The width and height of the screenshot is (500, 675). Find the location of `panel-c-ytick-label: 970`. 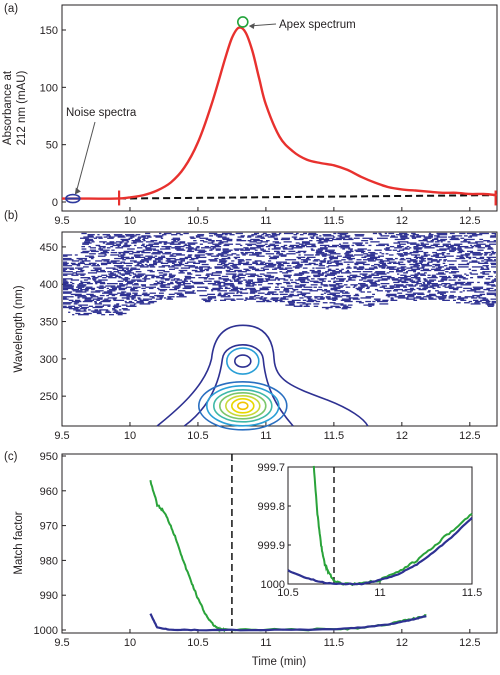

panel-c-ytick-label: 970 is located at coordinates (49, 527).